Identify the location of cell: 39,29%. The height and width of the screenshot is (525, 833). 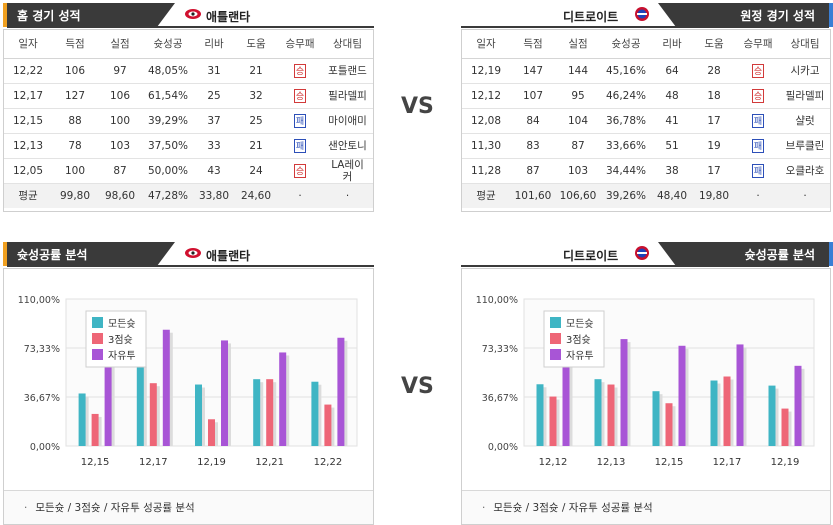
(168, 121).